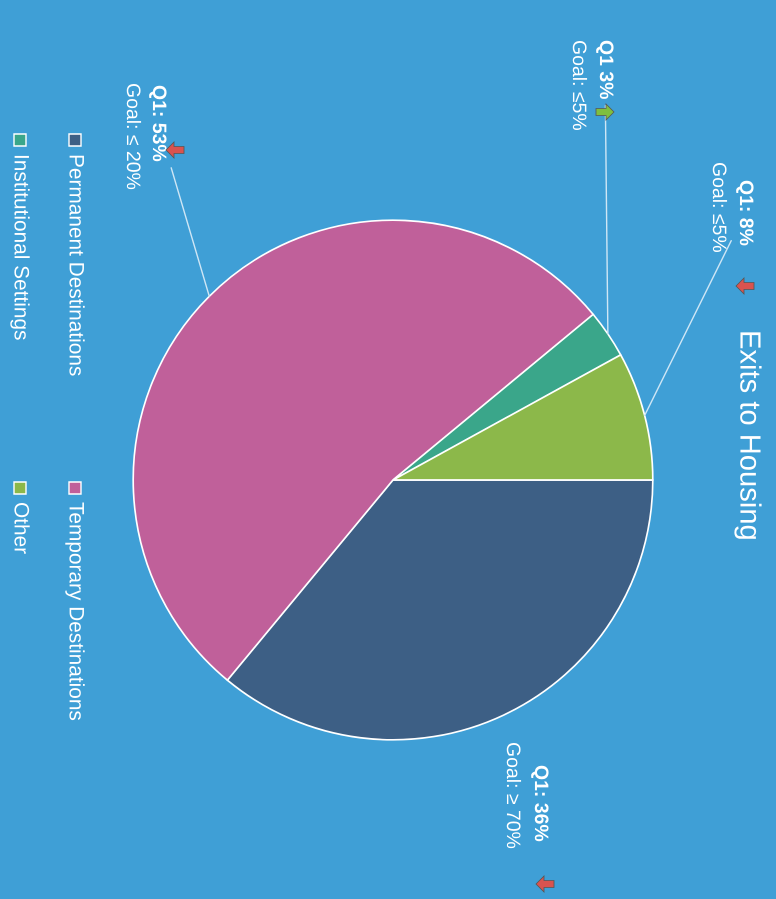 Image resolution: width=776 pixels, height=899 pixels. I want to click on legend-label: Temporary Destinations, so click(75, 611).